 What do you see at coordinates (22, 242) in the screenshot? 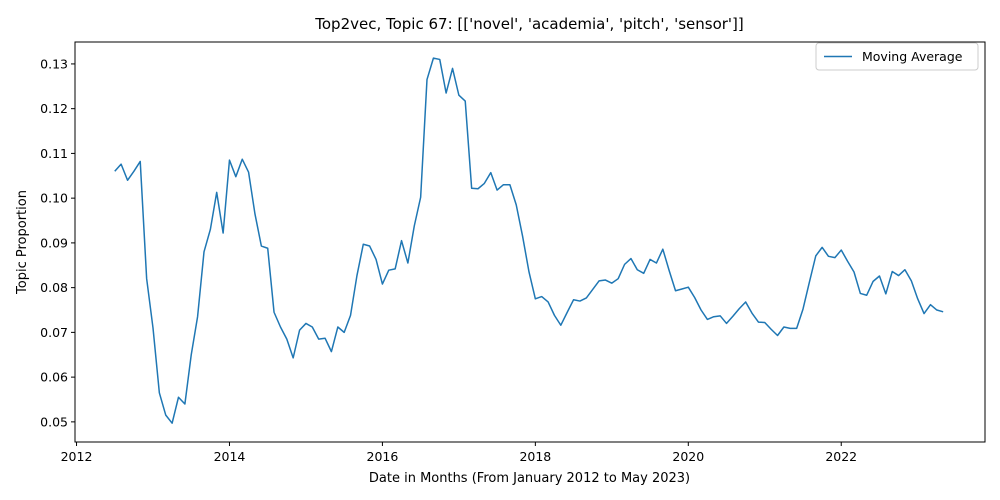
I see `y-axis-label: Topic Proportion` at bounding box center [22, 242].